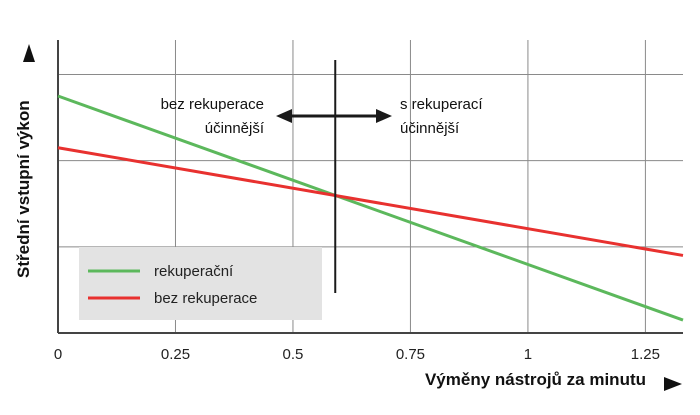 This screenshot has width=700, height=415. I want to click on threshold-marker, so click(334, 176).